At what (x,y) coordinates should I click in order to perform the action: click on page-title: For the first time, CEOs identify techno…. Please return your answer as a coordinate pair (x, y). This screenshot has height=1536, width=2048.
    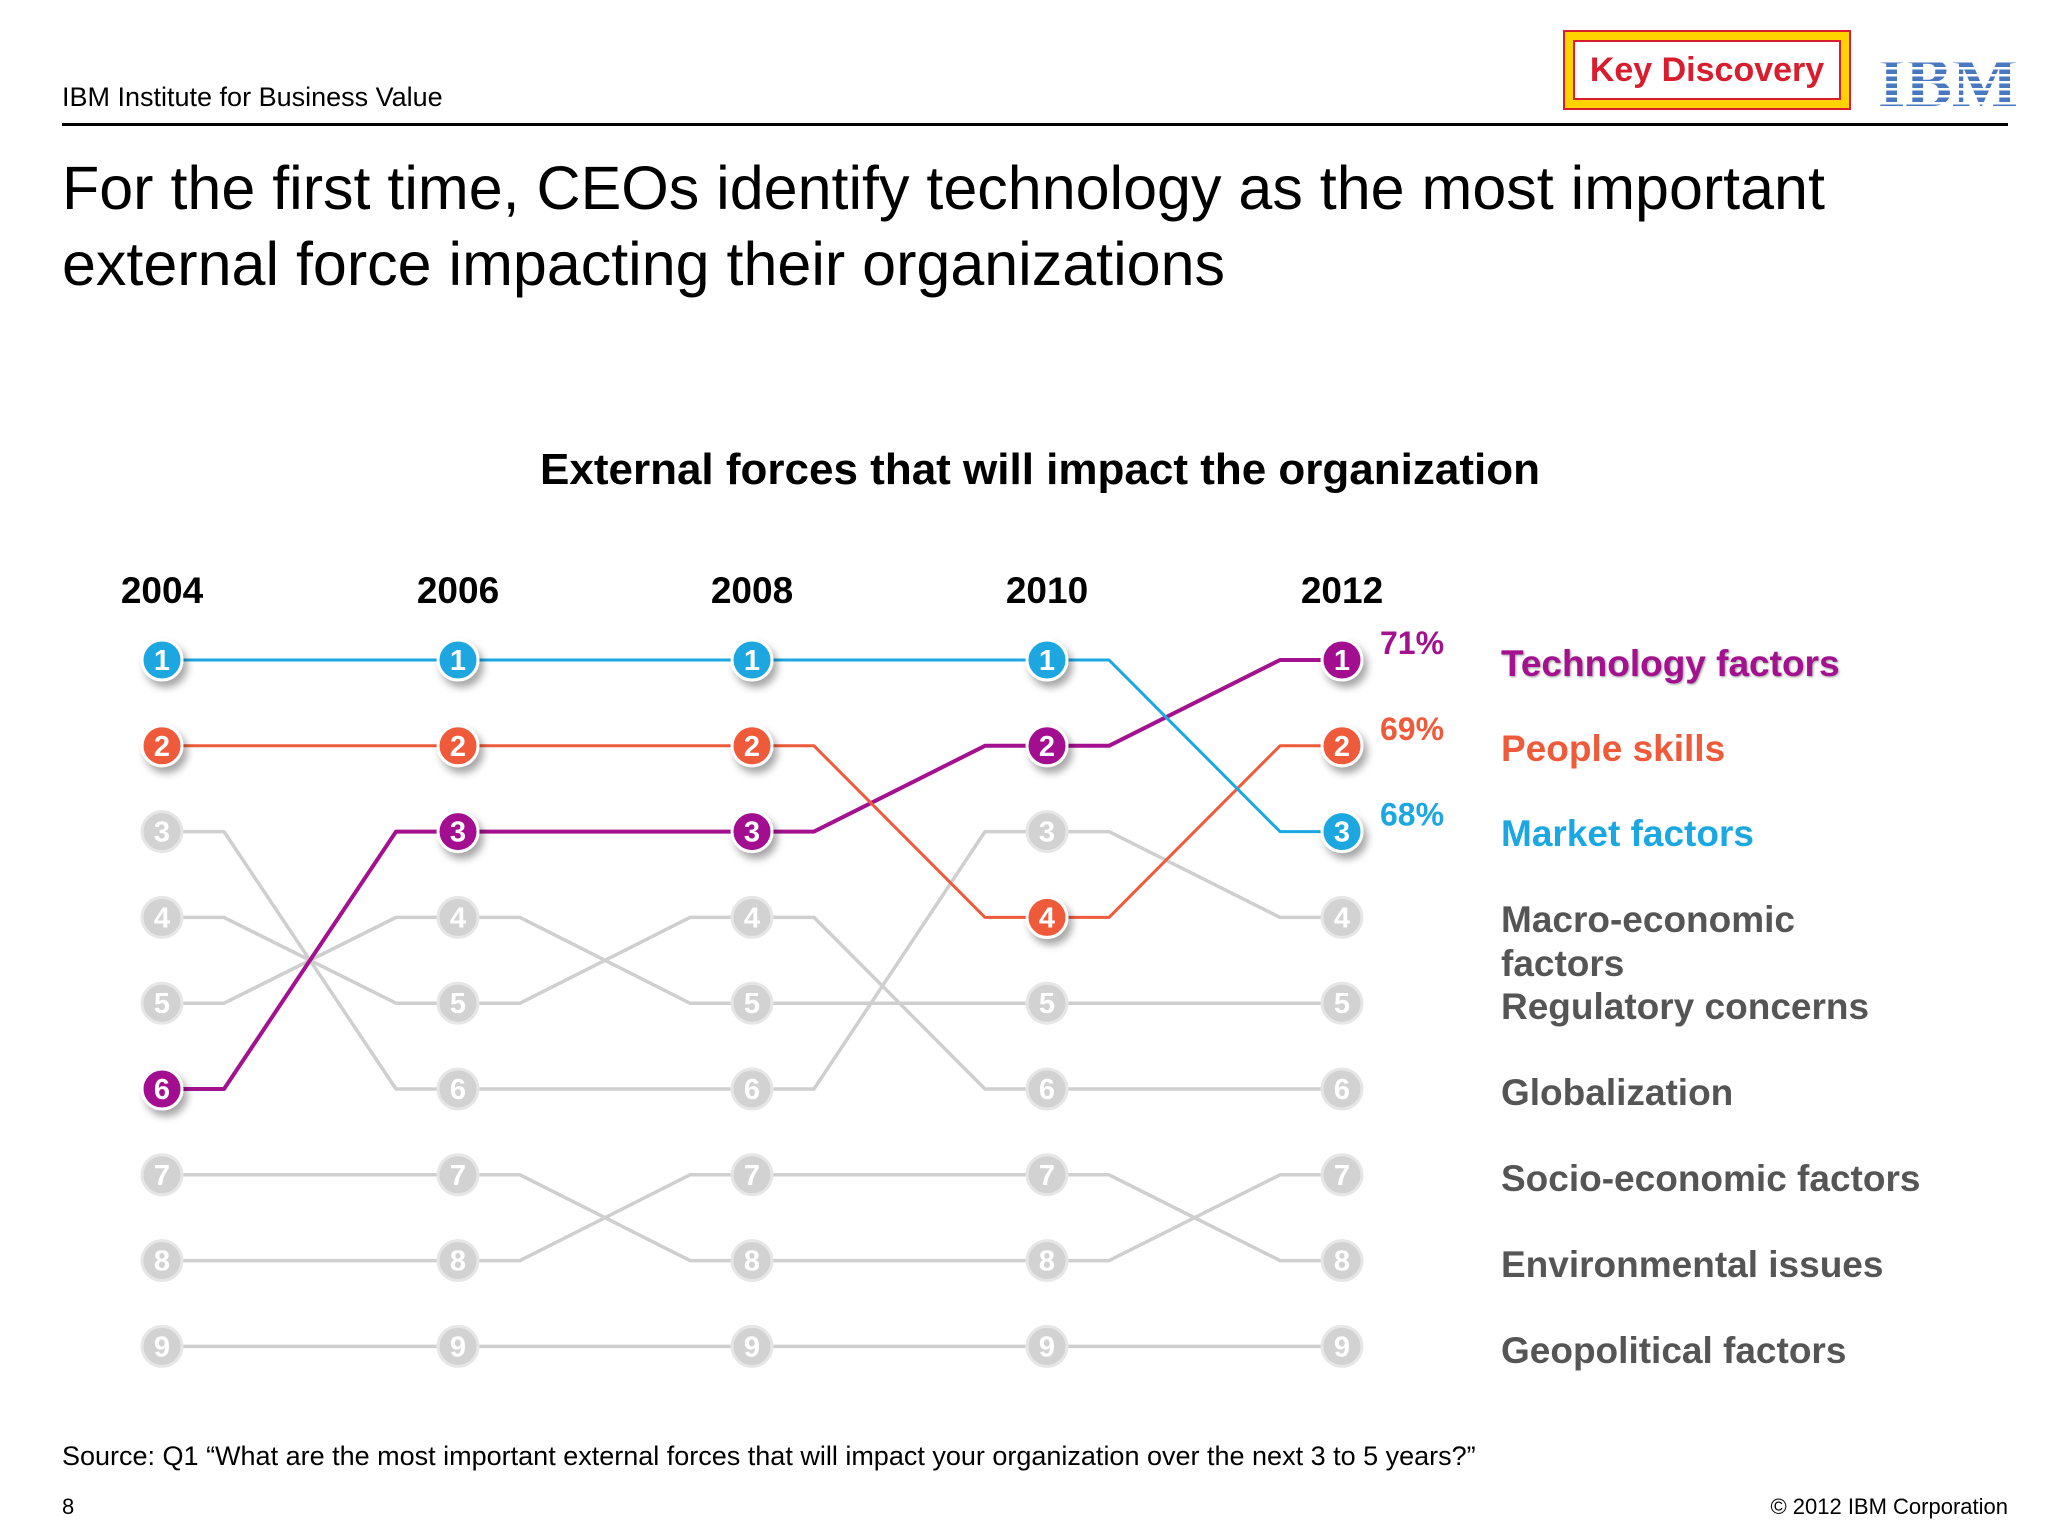
    Looking at the image, I should click on (943, 226).